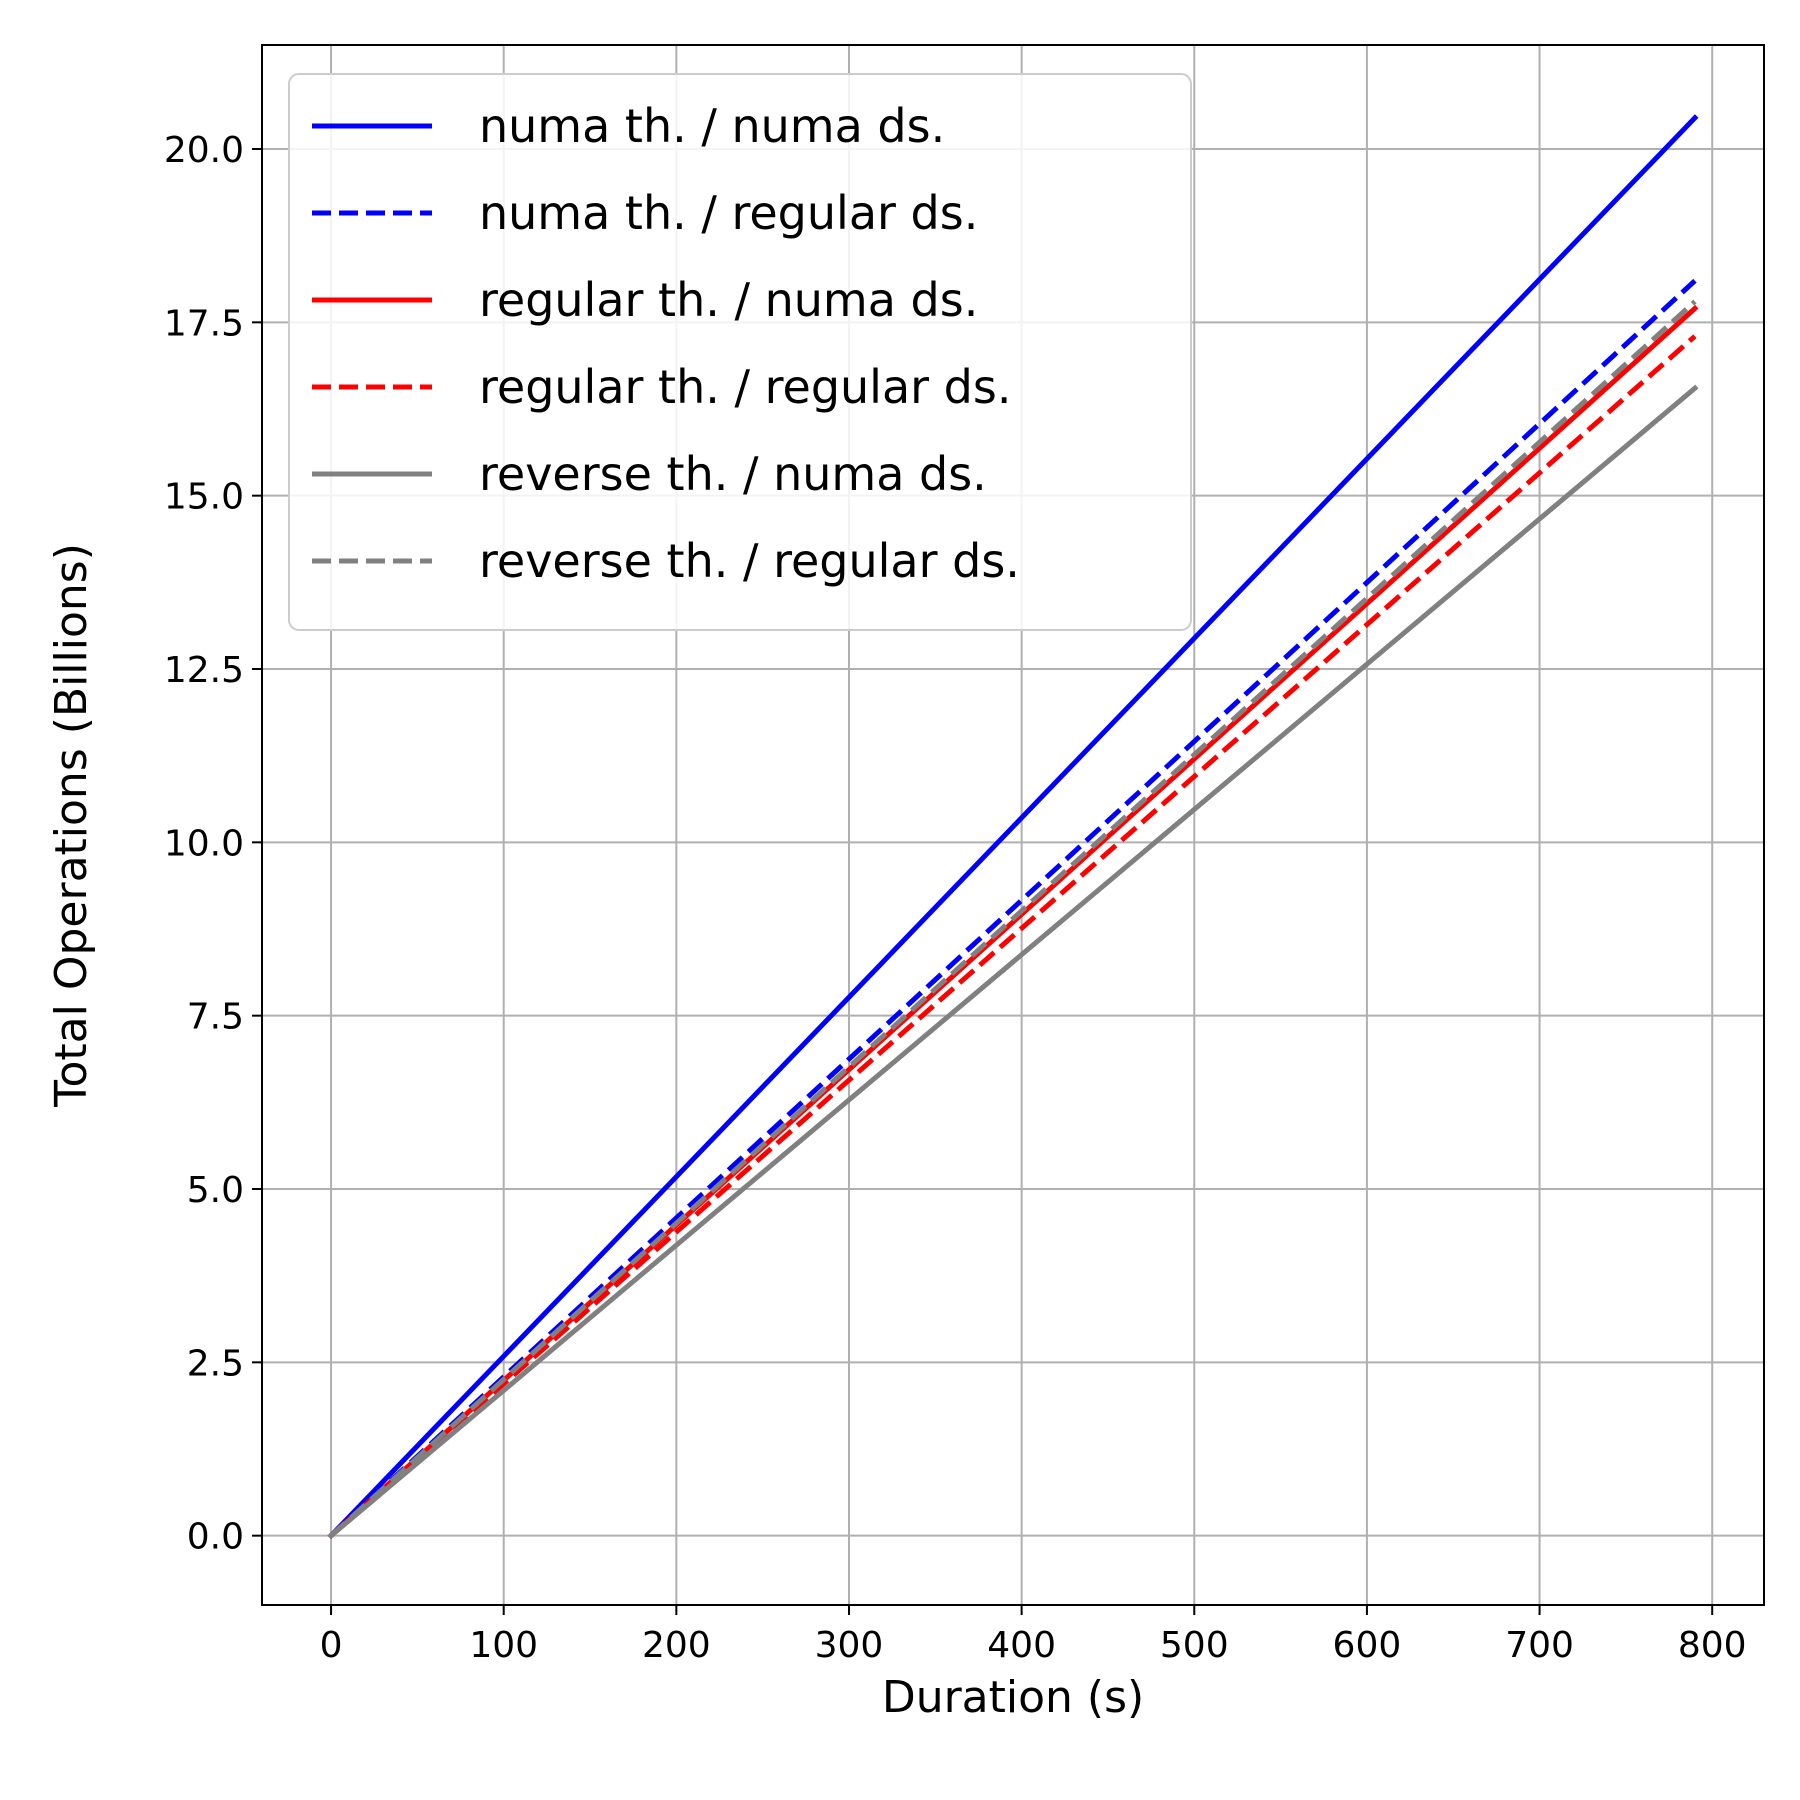  Describe the element at coordinates (749, 561) in the screenshot. I see `legend-label-6: reverse th. / regular ds.` at that location.